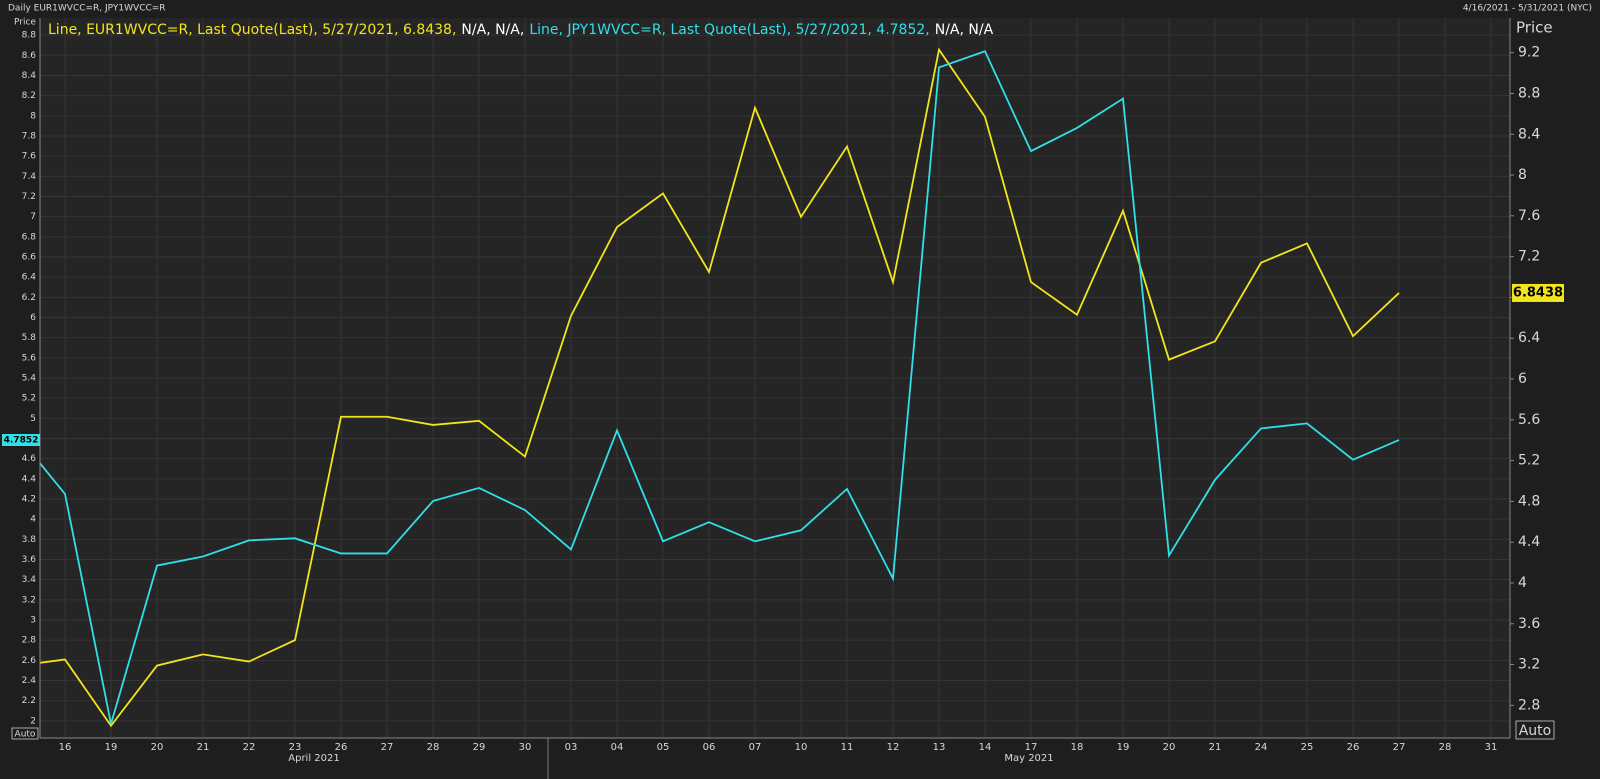 The height and width of the screenshot is (779, 1600). What do you see at coordinates (295, 747) in the screenshot?
I see `x-tick-label: 23` at bounding box center [295, 747].